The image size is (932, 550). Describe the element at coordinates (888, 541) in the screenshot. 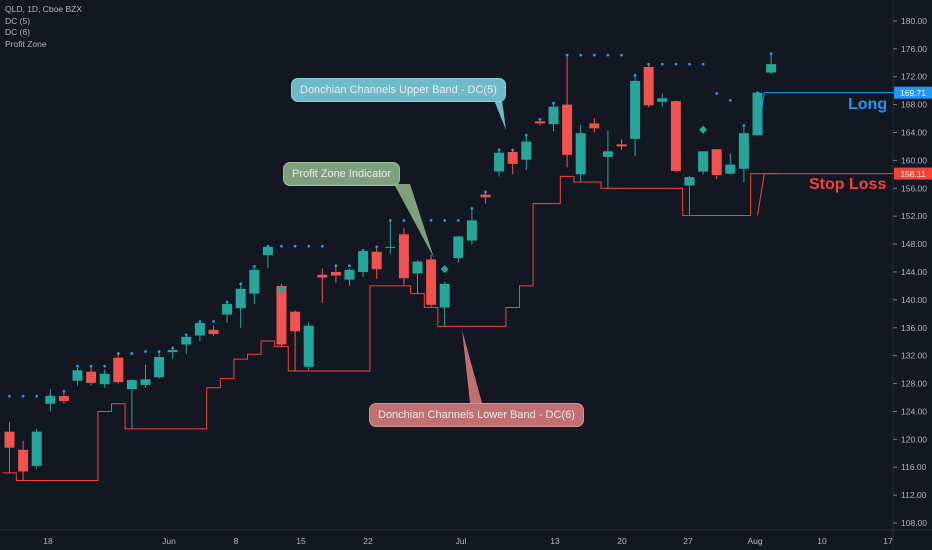

I see `x-tick-label: 17` at that location.